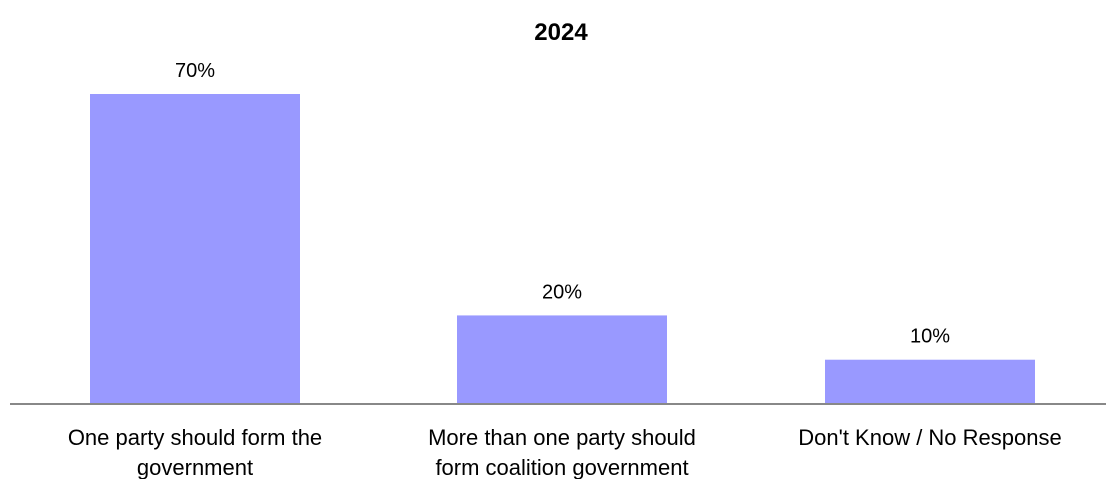  I want to click on data-label-2: 20%, so click(562, 292).